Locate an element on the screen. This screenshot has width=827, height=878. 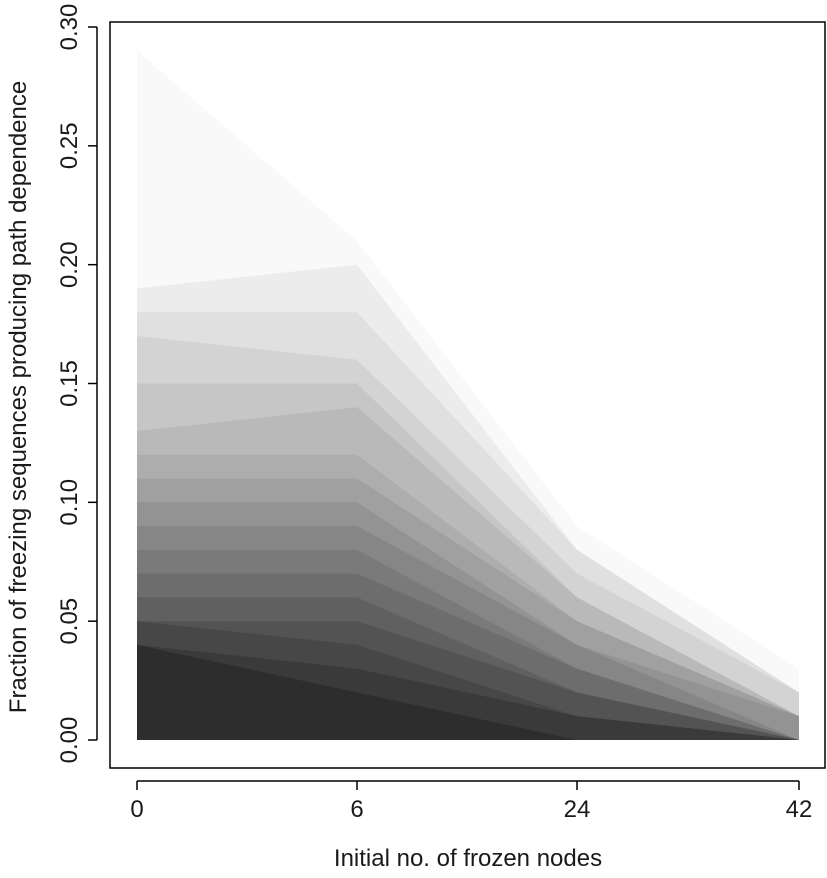
y-tick-label: 0.20 is located at coordinates (69, 264).